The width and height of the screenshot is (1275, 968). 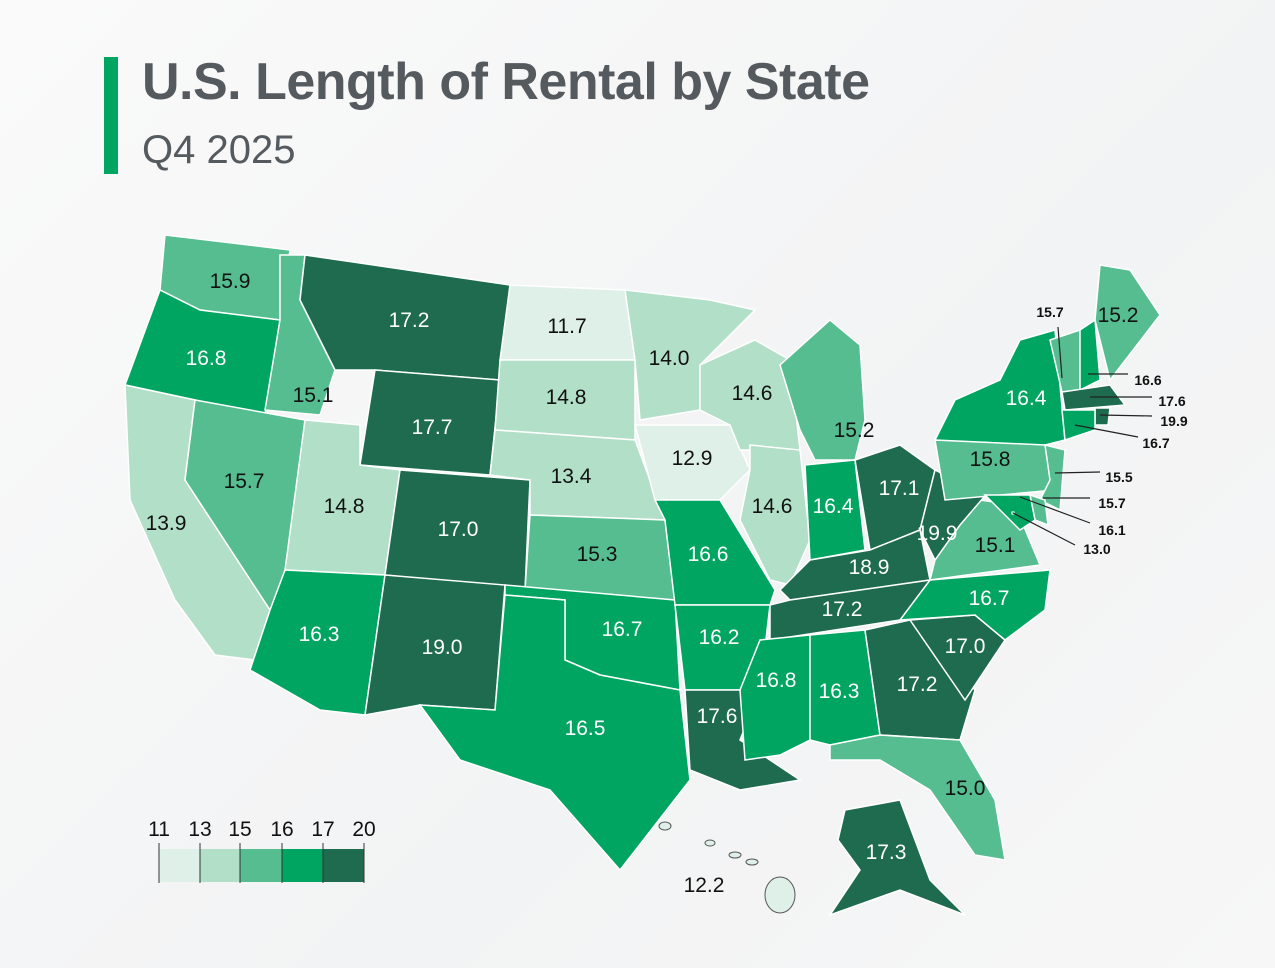 What do you see at coordinates (1126, 415) in the screenshot?
I see `callout-line-RI` at bounding box center [1126, 415].